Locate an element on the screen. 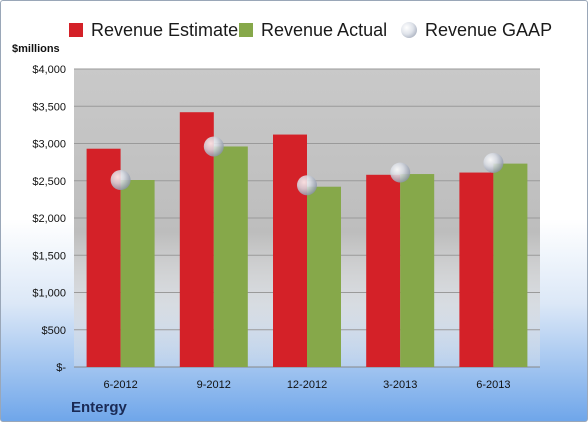  y-tick-label: $500 is located at coordinates (54, 331).